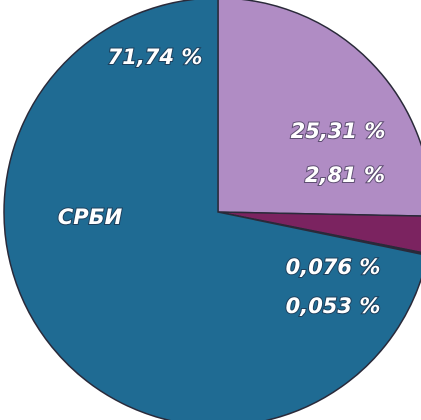 The height and width of the screenshot is (420, 421). Describe the element at coordinates (90, 217) in the screenshot. I see `category-label: СРБИ` at that location.